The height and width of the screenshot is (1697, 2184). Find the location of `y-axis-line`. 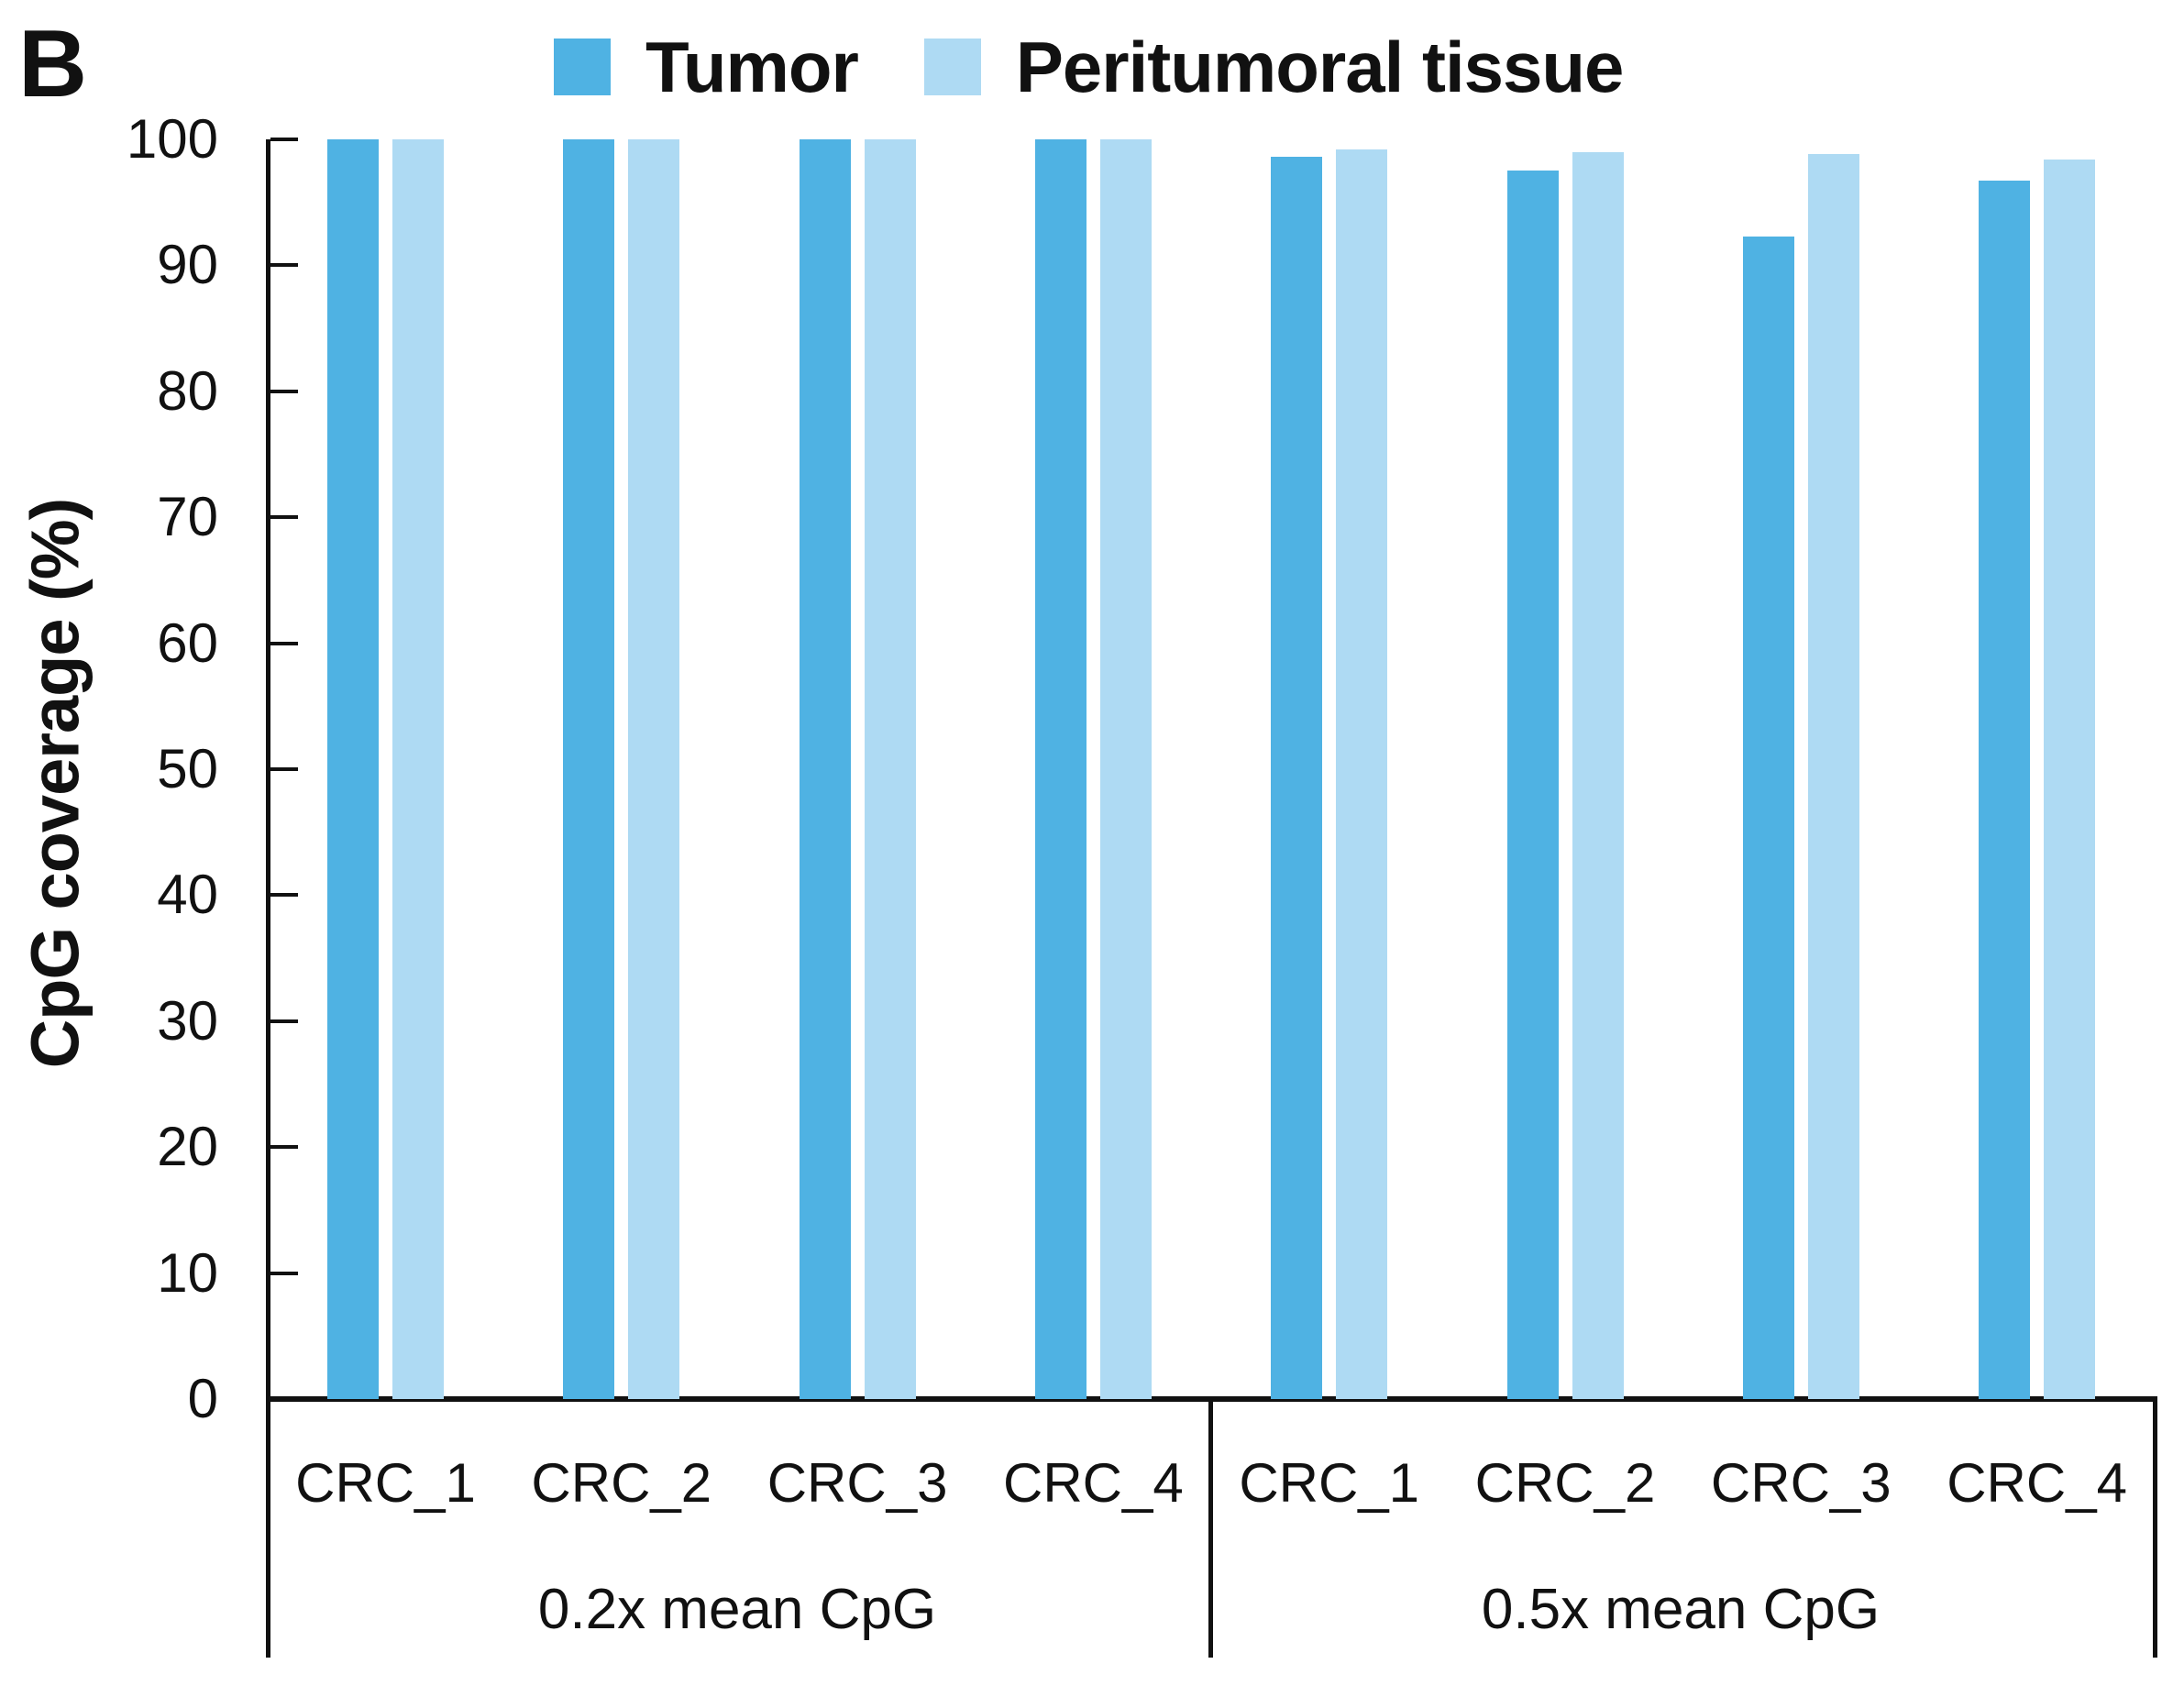

y-axis-line is located at coordinates (268, 898).